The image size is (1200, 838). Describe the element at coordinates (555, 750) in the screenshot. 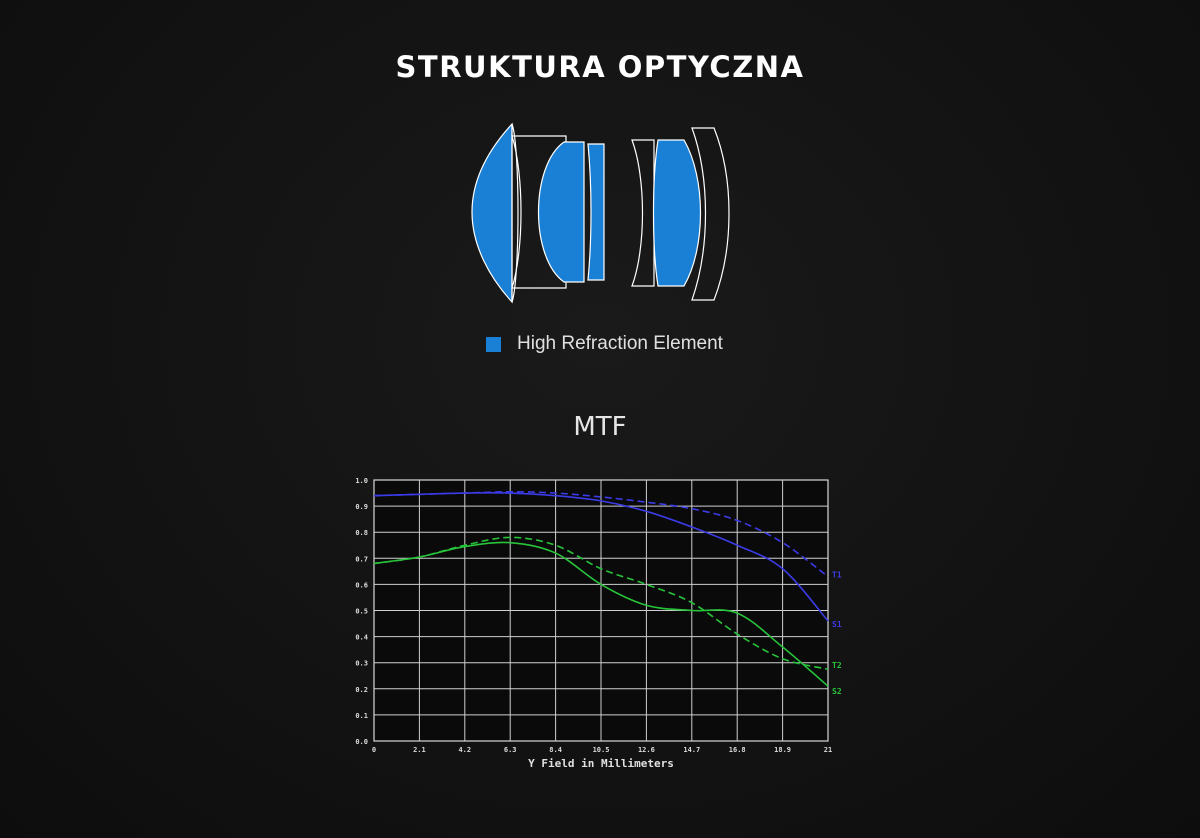

I see `x-tick-label: 8.4` at that location.